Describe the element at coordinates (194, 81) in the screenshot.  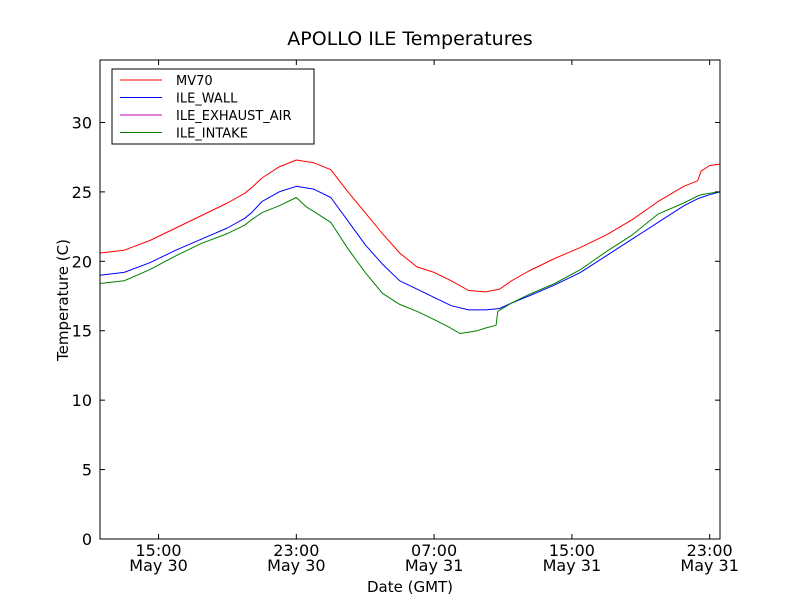
I see `legend-label: MV70` at that location.